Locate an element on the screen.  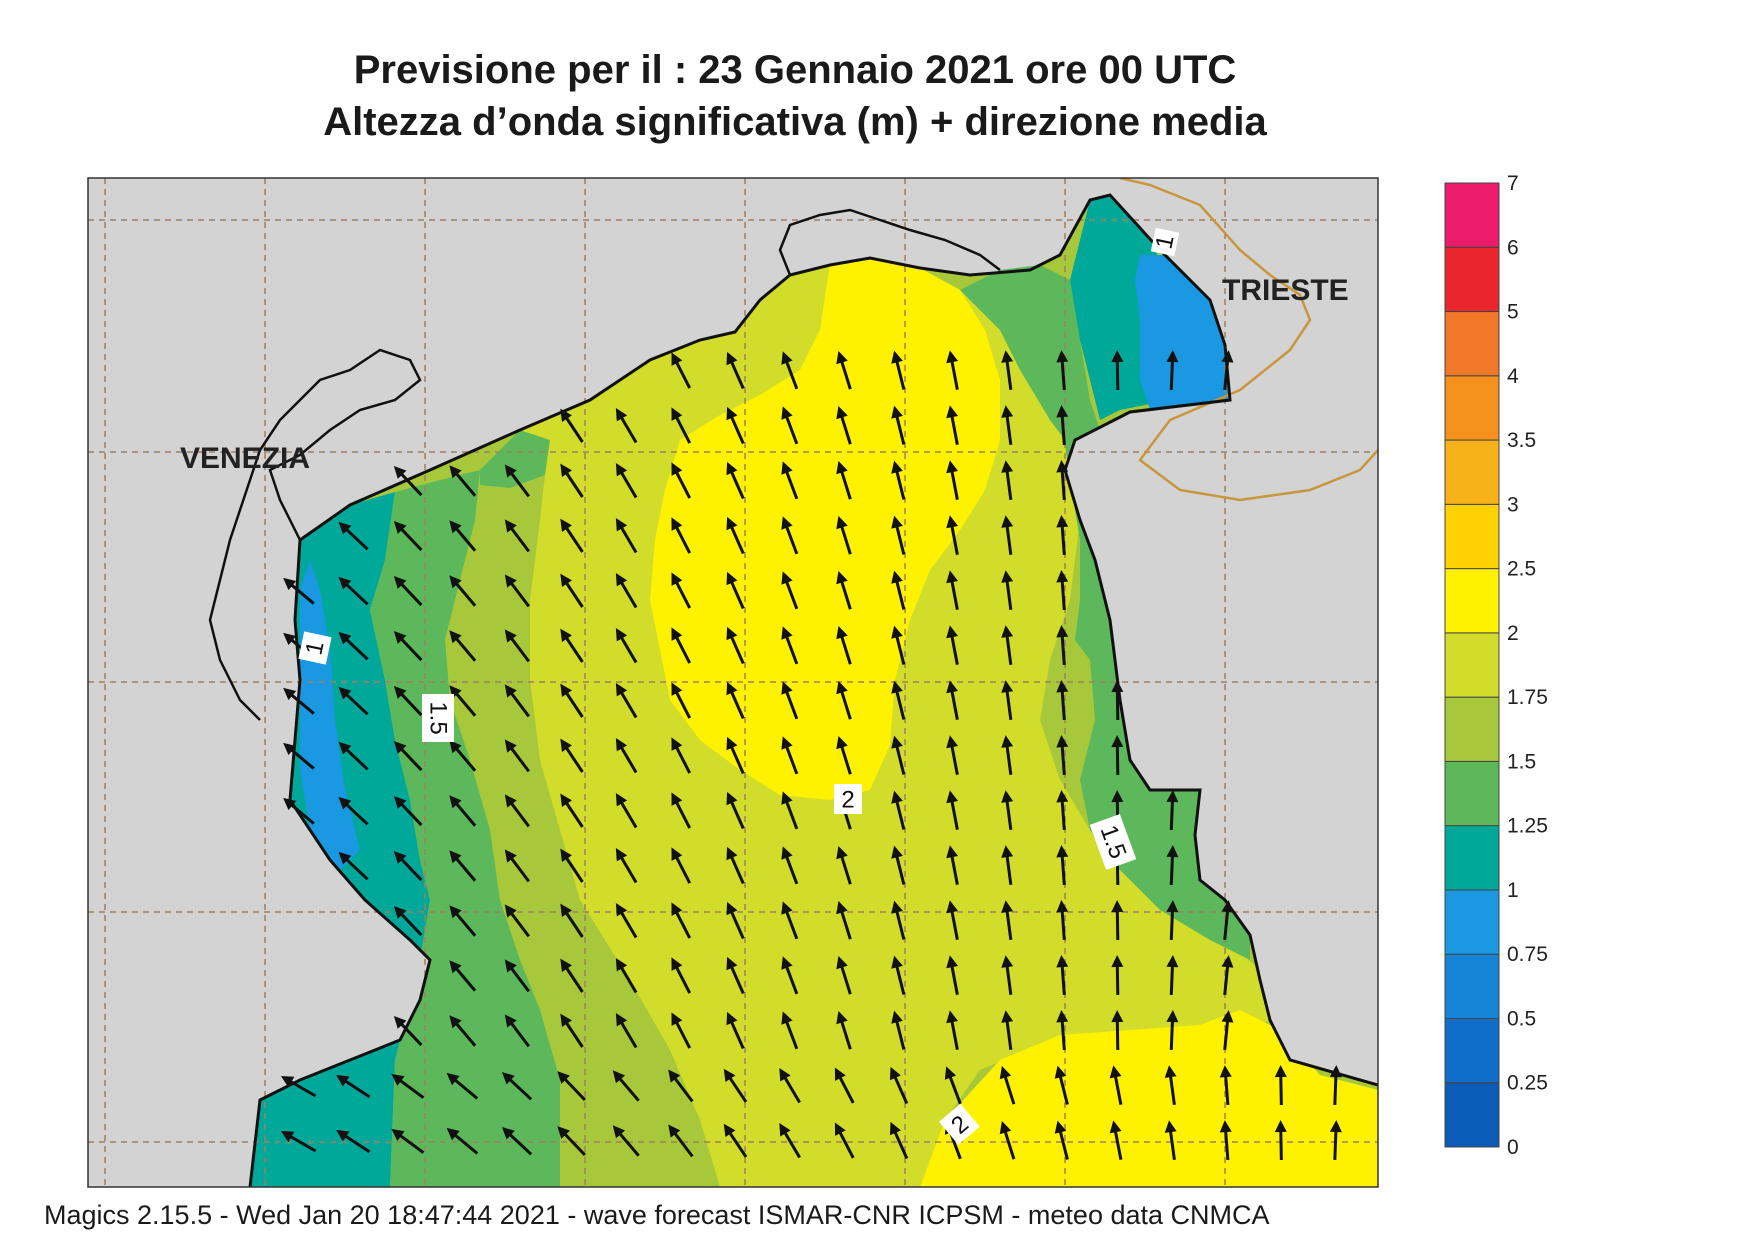
national-border is located at coordinates (1248, 340).